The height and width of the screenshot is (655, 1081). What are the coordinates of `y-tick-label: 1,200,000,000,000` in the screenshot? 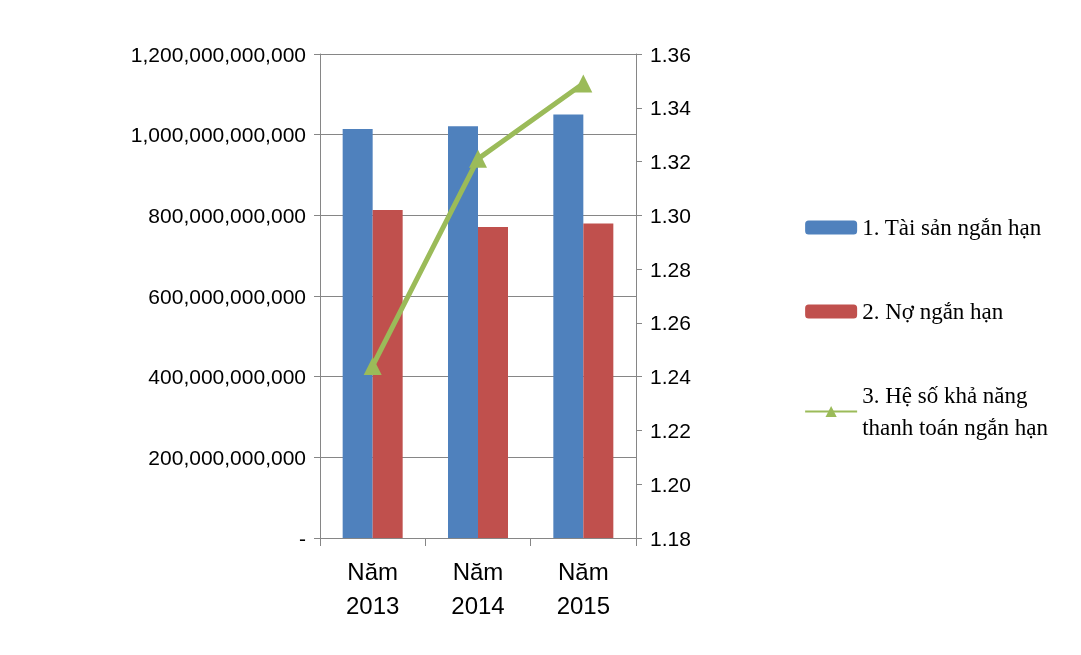 It's located at (218, 54).